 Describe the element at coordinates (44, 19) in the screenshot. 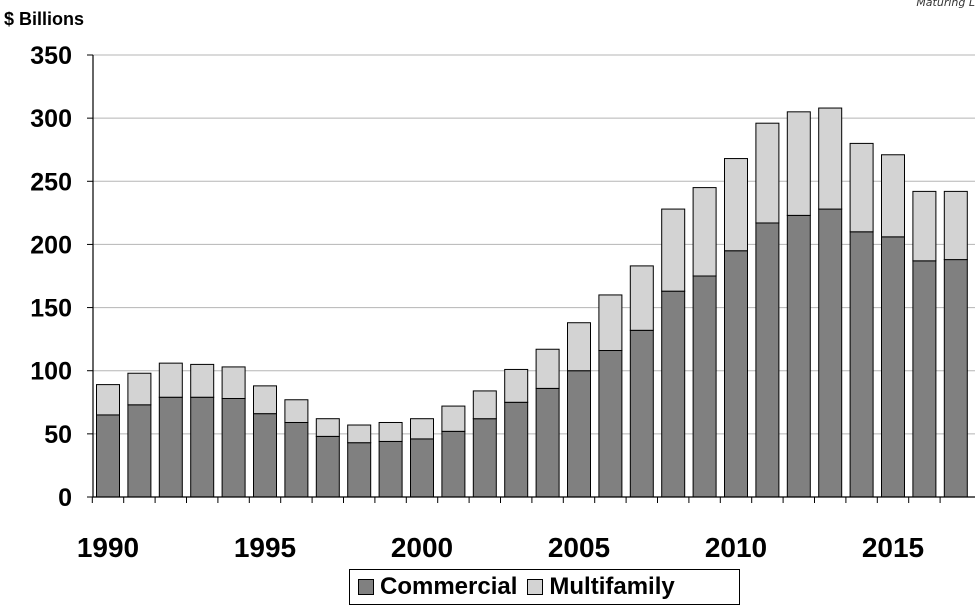

I see `y-axis-label: $ Billions` at that location.